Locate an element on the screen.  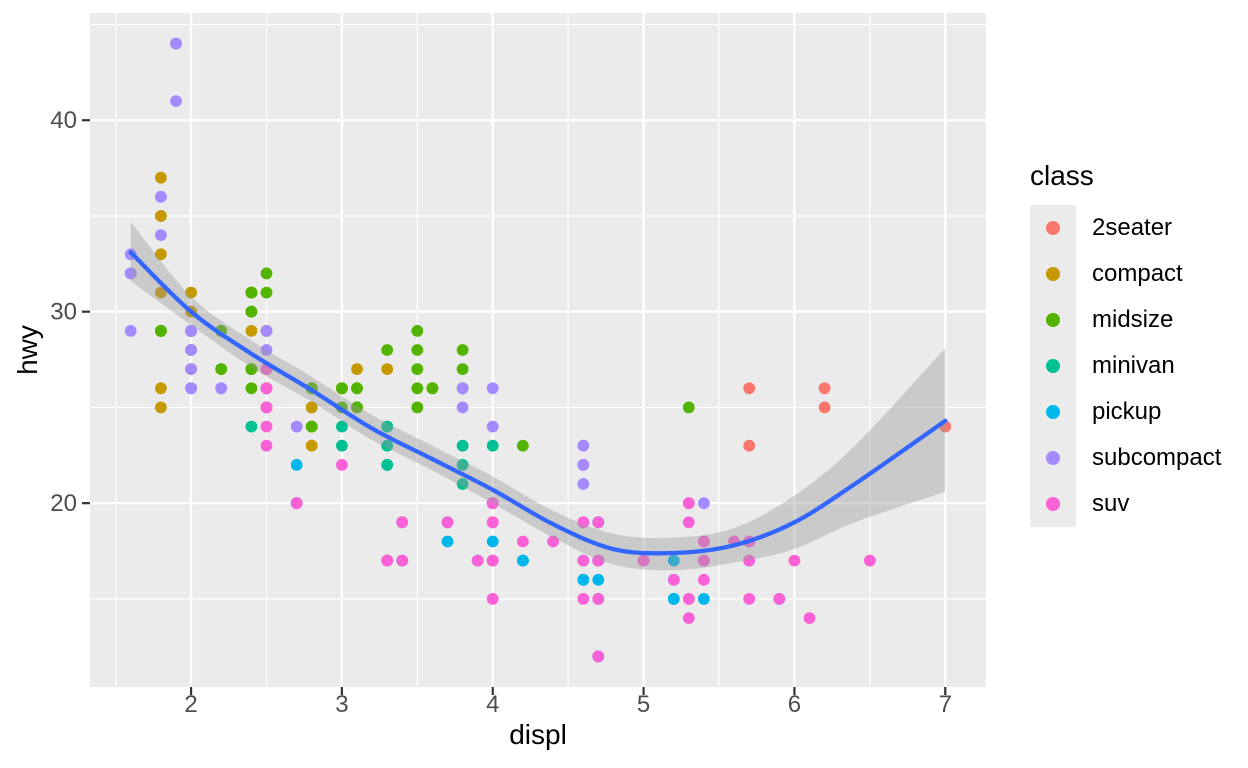
legend-item-subcompact: subcompact is located at coordinates (1125, 458).